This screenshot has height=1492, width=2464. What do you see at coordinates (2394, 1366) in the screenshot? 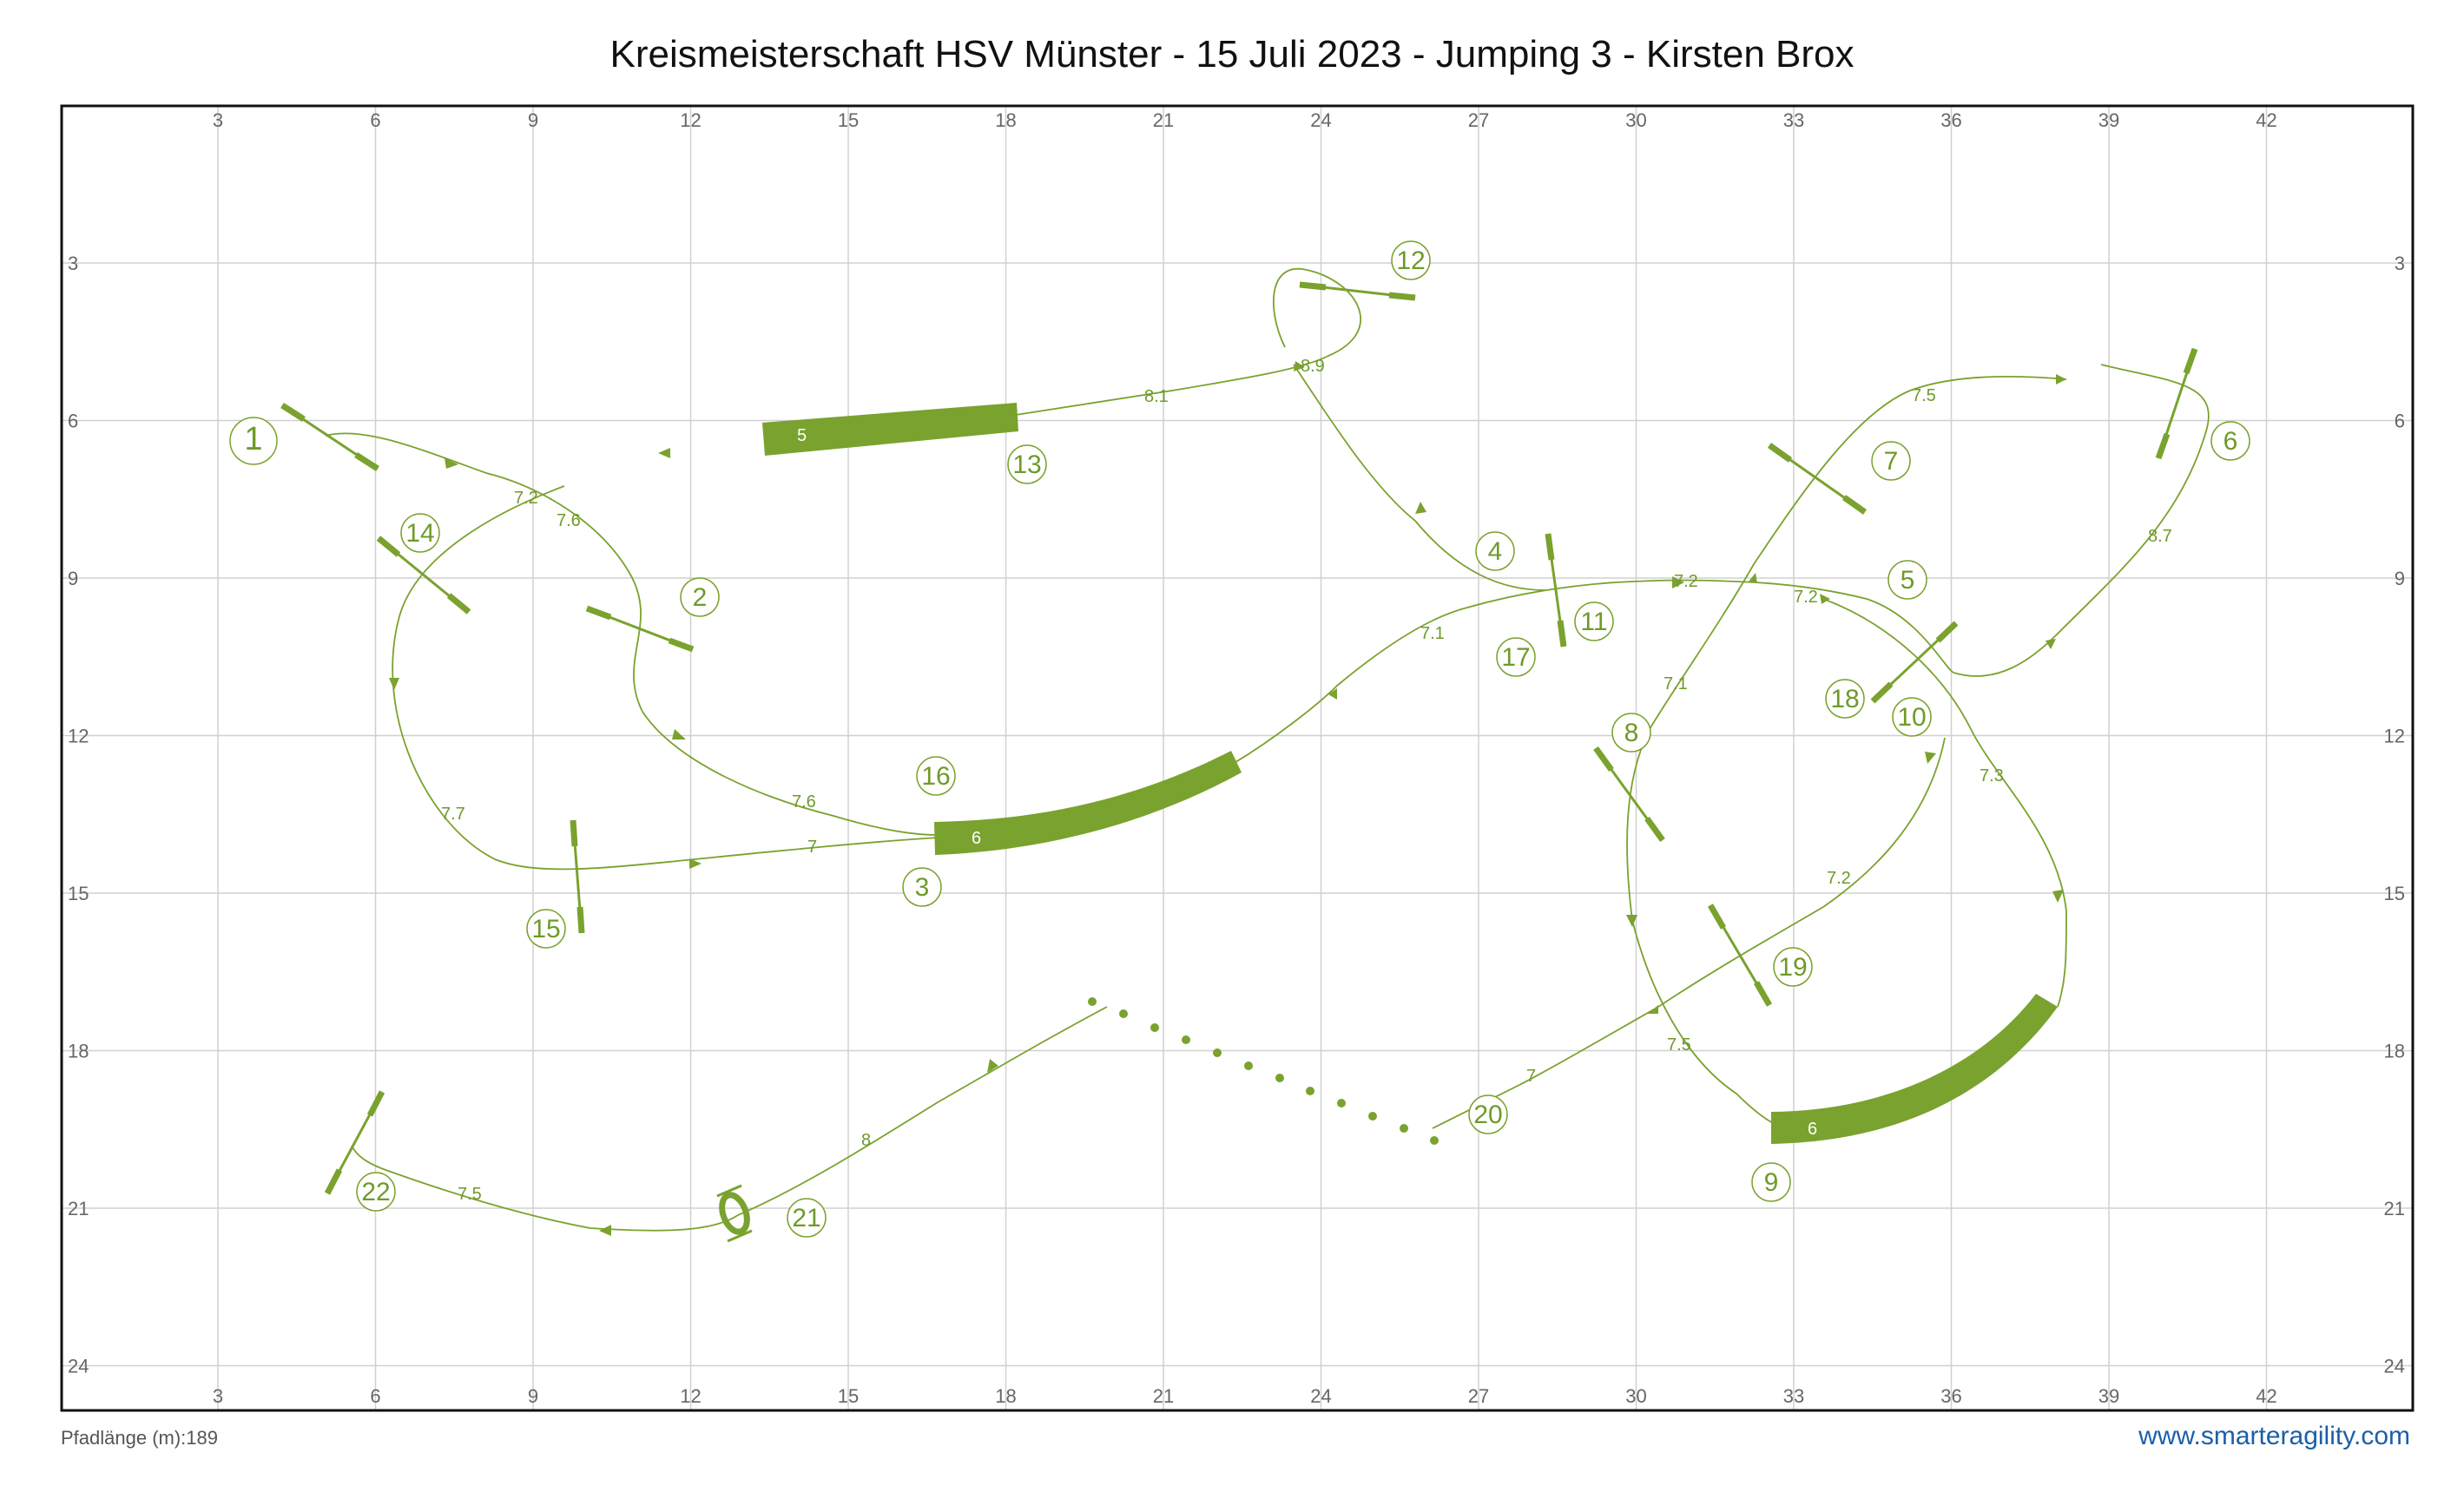
I see `y-tick-label: 24` at bounding box center [2394, 1366].